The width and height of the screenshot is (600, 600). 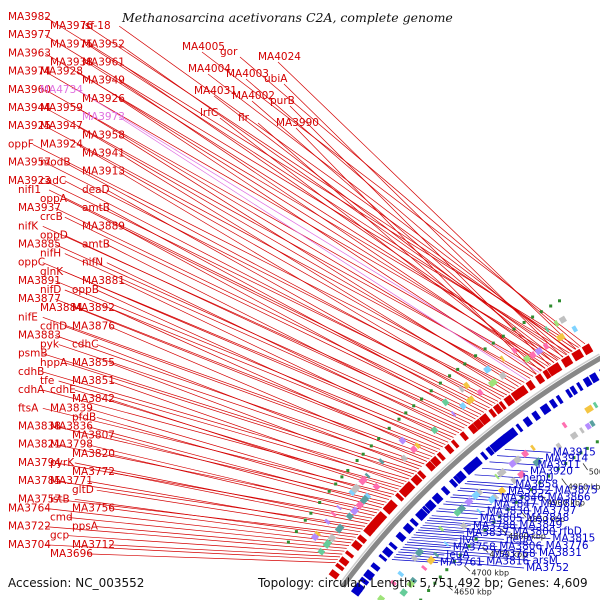 I want to click on gene-label-left: isf-18, so click(x=96, y=26).